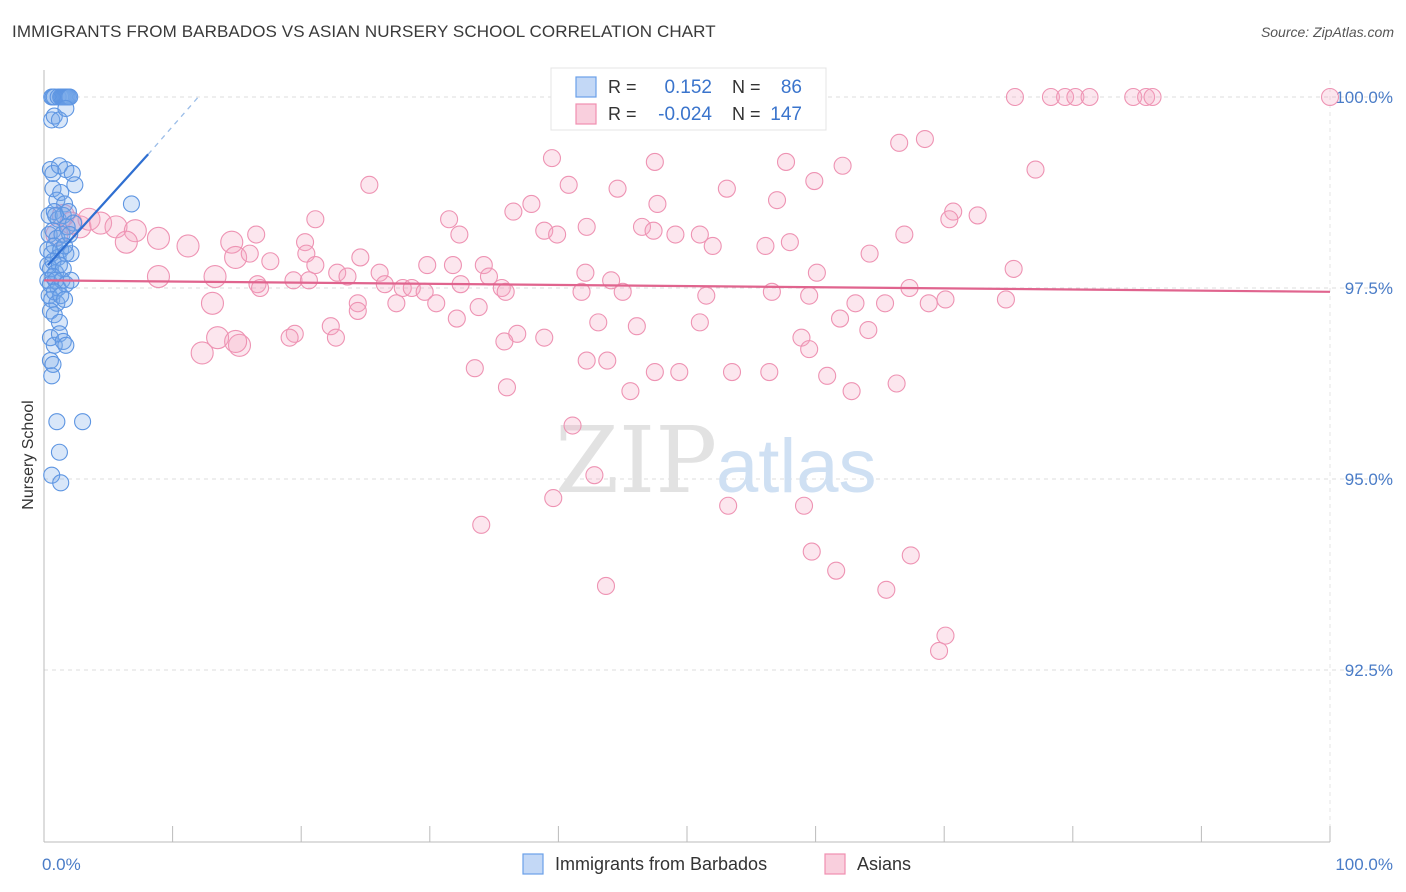 The height and width of the screenshot is (892, 1406). I want to click on stats-n-value-pink: 147, so click(786, 114).